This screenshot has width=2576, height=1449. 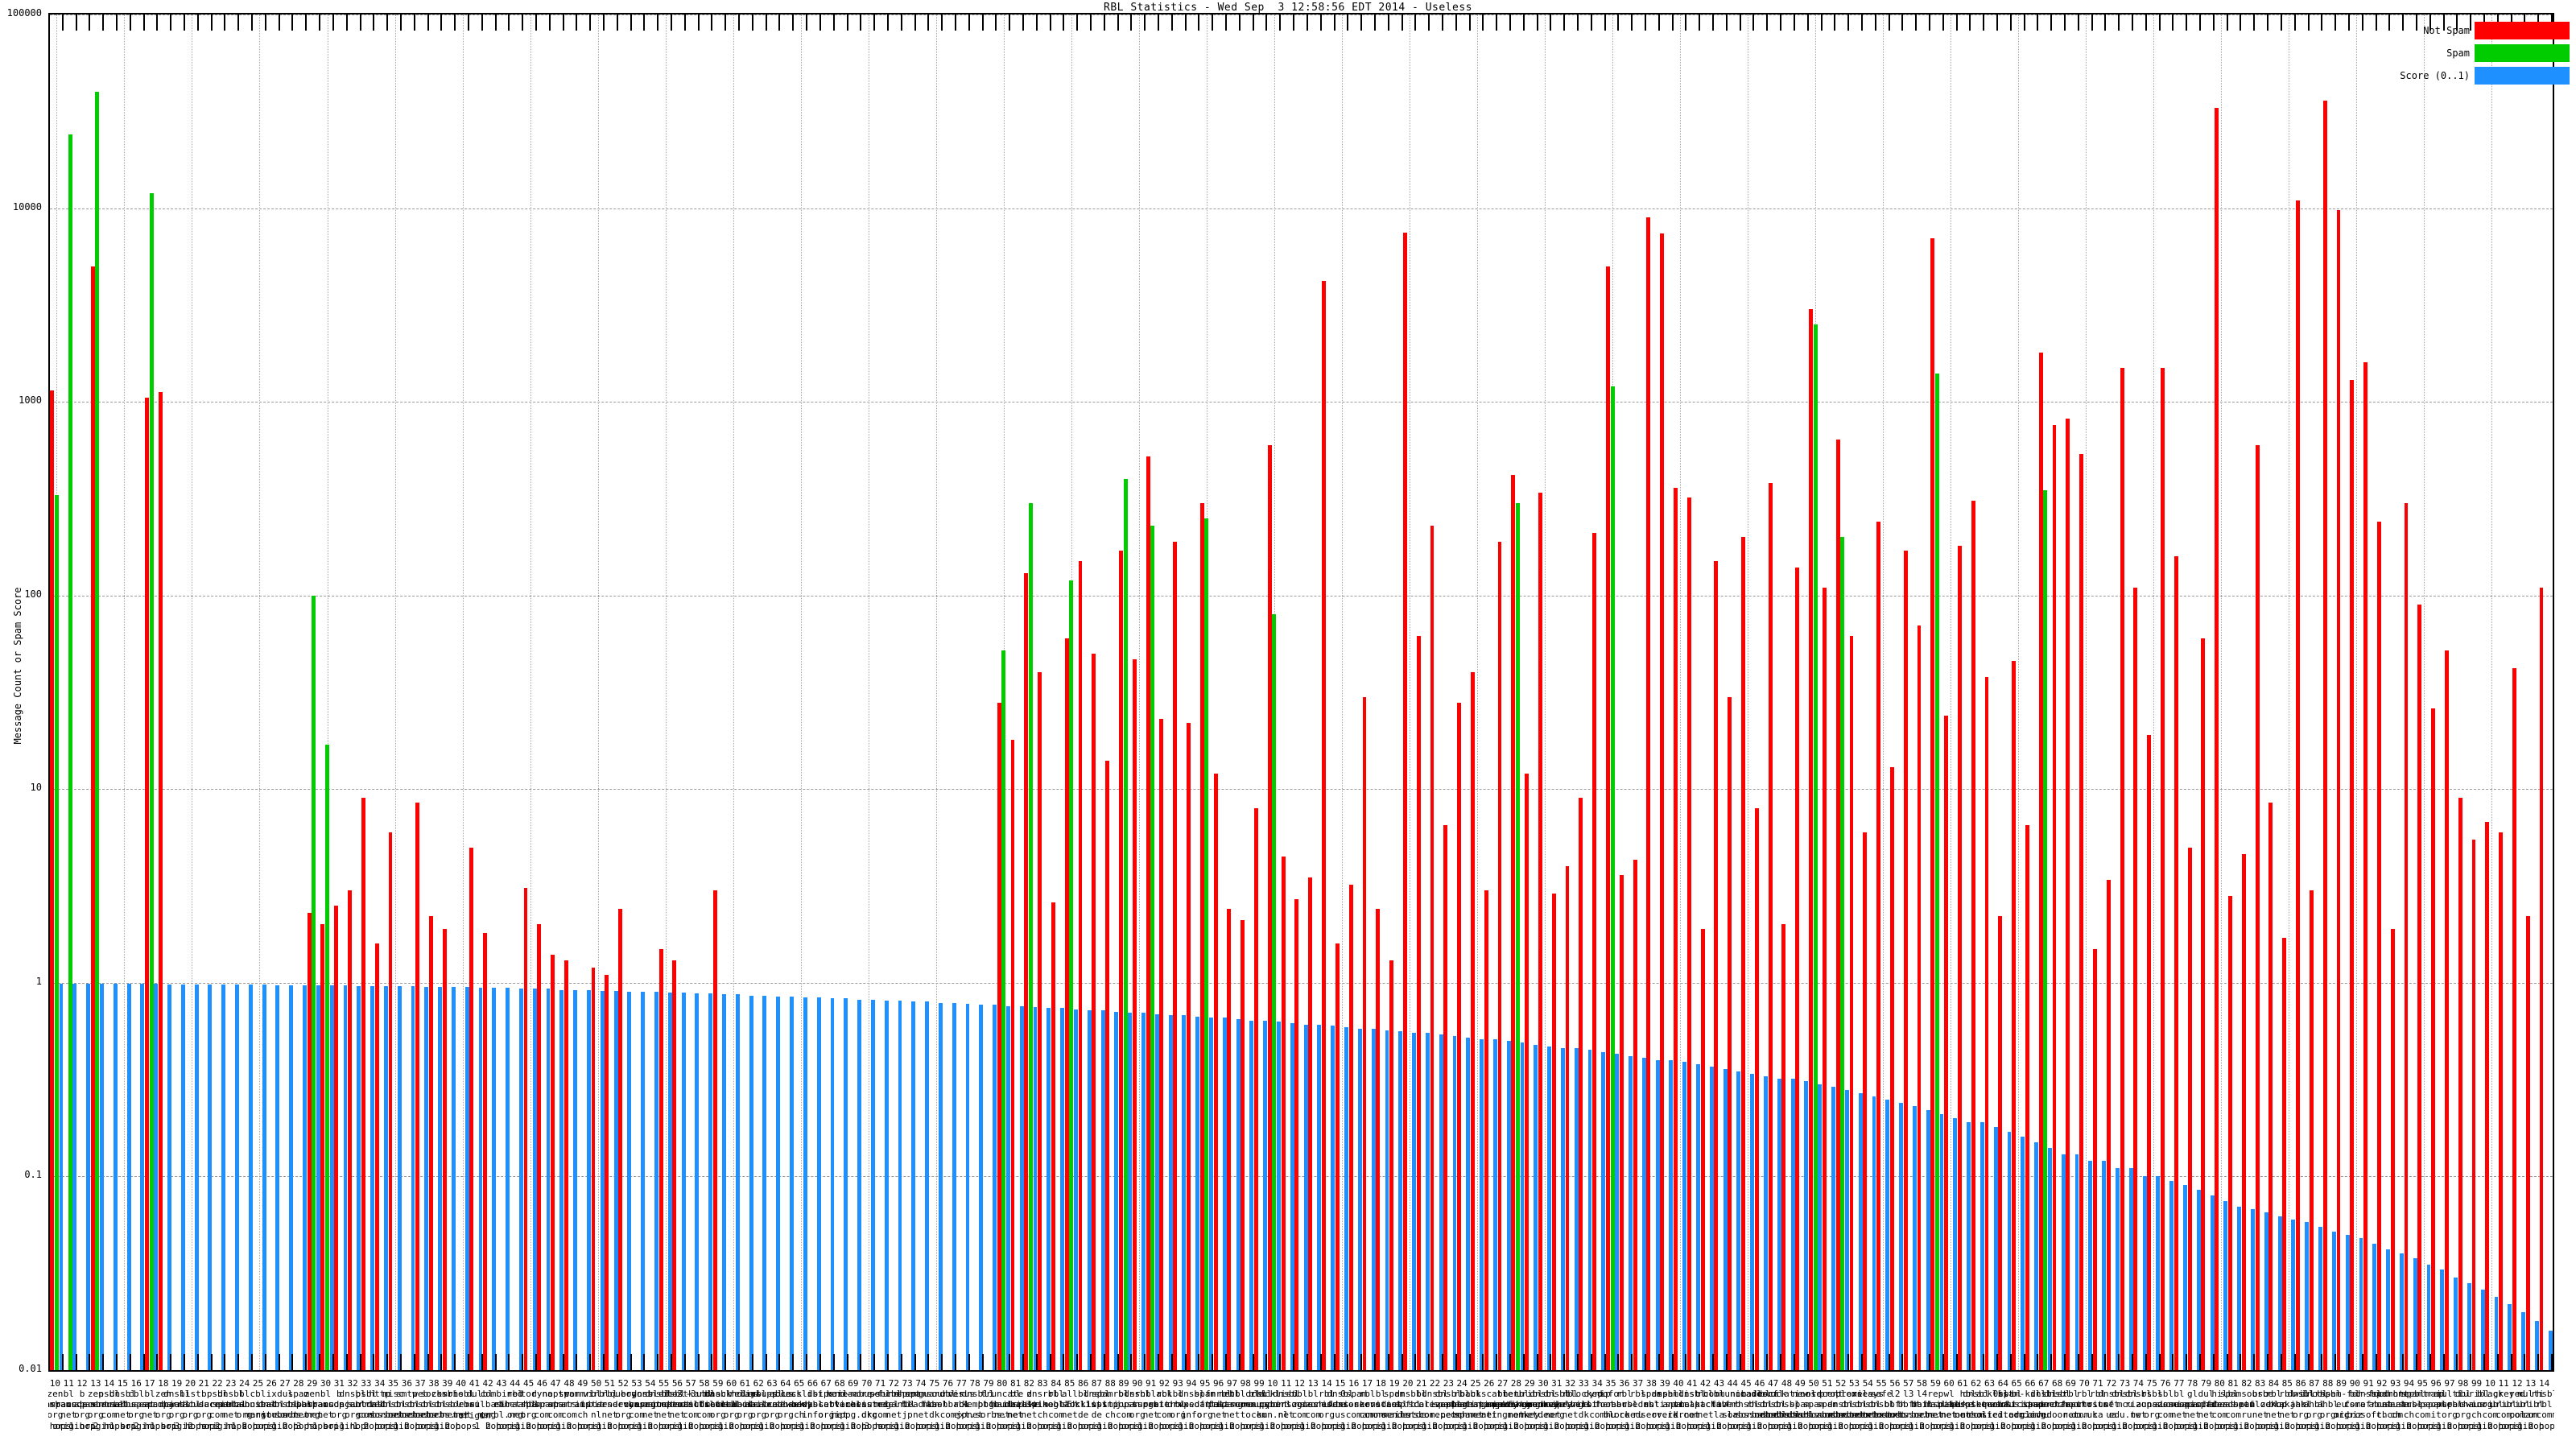 What do you see at coordinates (1597, 1383) in the screenshot?
I see `x-tick-label-line: 34` at bounding box center [1597, 1383].